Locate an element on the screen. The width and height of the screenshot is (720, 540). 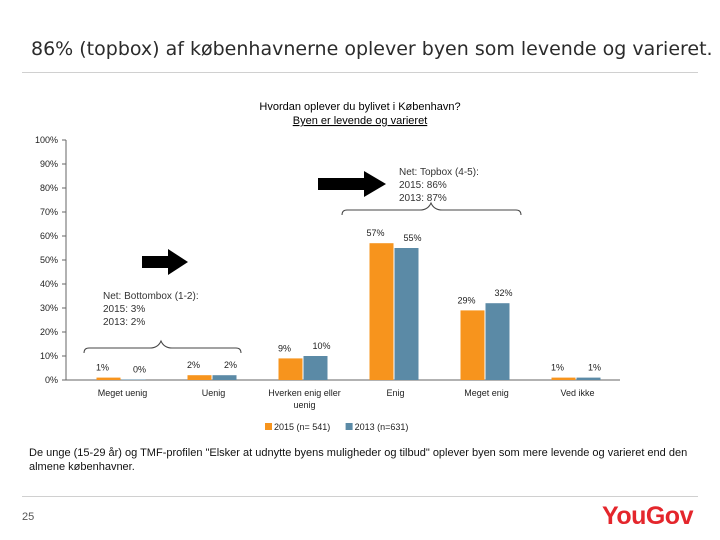
y-tick-label: 60% is located at coordinates (49, 236).